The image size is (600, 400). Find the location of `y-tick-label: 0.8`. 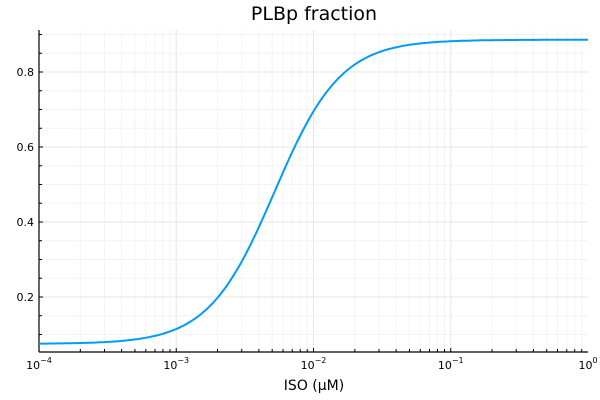

y-tick-label: 0.8 is located at coordinates (26, 72).